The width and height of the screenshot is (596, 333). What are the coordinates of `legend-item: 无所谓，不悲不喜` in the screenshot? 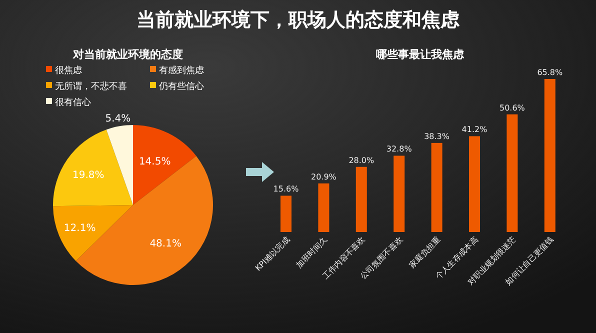 It's located at (86, 87).